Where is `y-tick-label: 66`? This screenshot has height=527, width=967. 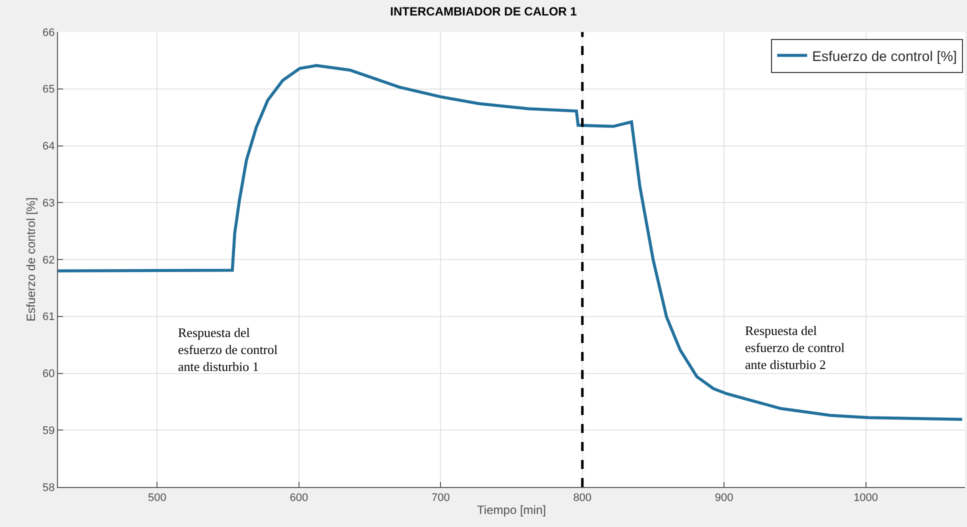 y-tick-label: 66 is located at coordinates (48, 32).